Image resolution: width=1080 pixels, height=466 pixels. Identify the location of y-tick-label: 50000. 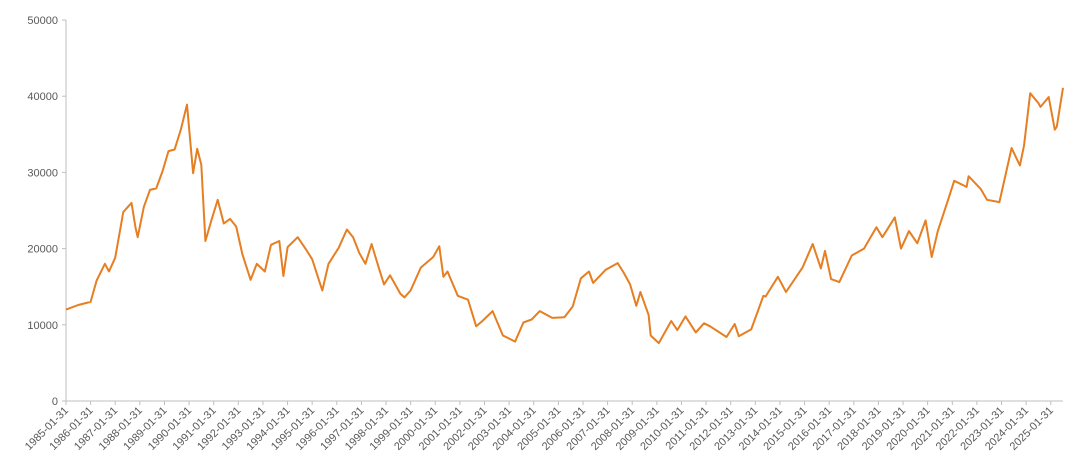
(42, 21).